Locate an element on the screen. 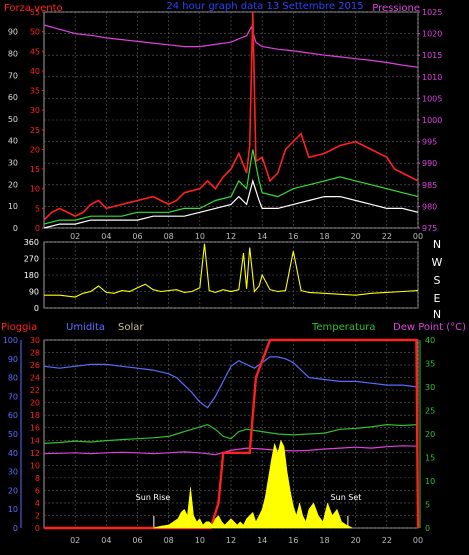  temperature-tick-label: 30 is located at coordinates (430, 387).